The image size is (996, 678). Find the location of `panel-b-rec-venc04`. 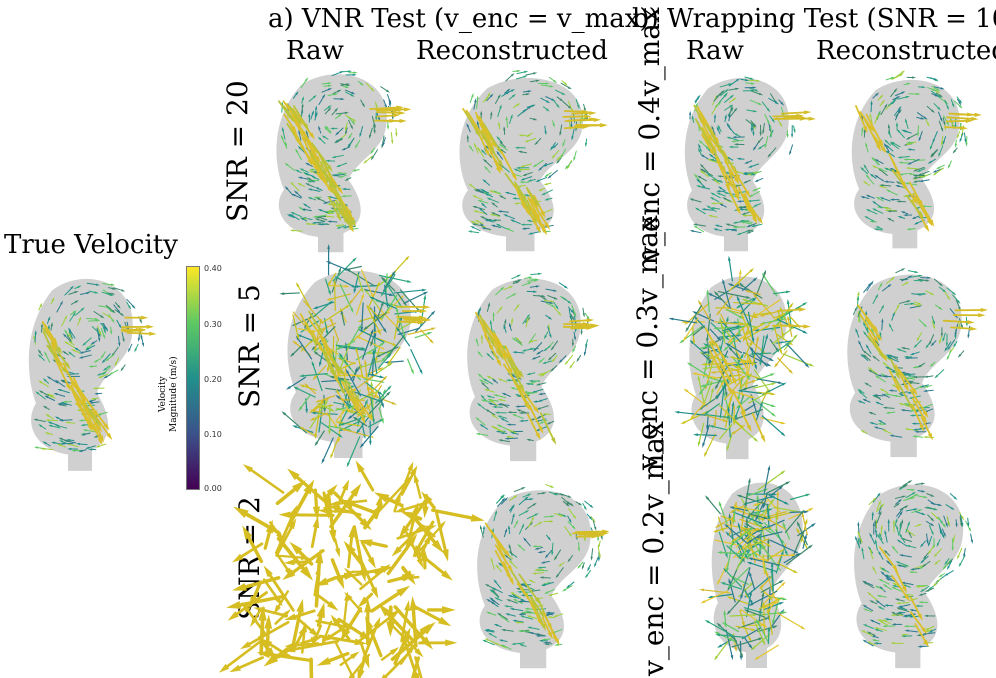

panel-b-rec-venc04 is located at coordinates (909, 161).